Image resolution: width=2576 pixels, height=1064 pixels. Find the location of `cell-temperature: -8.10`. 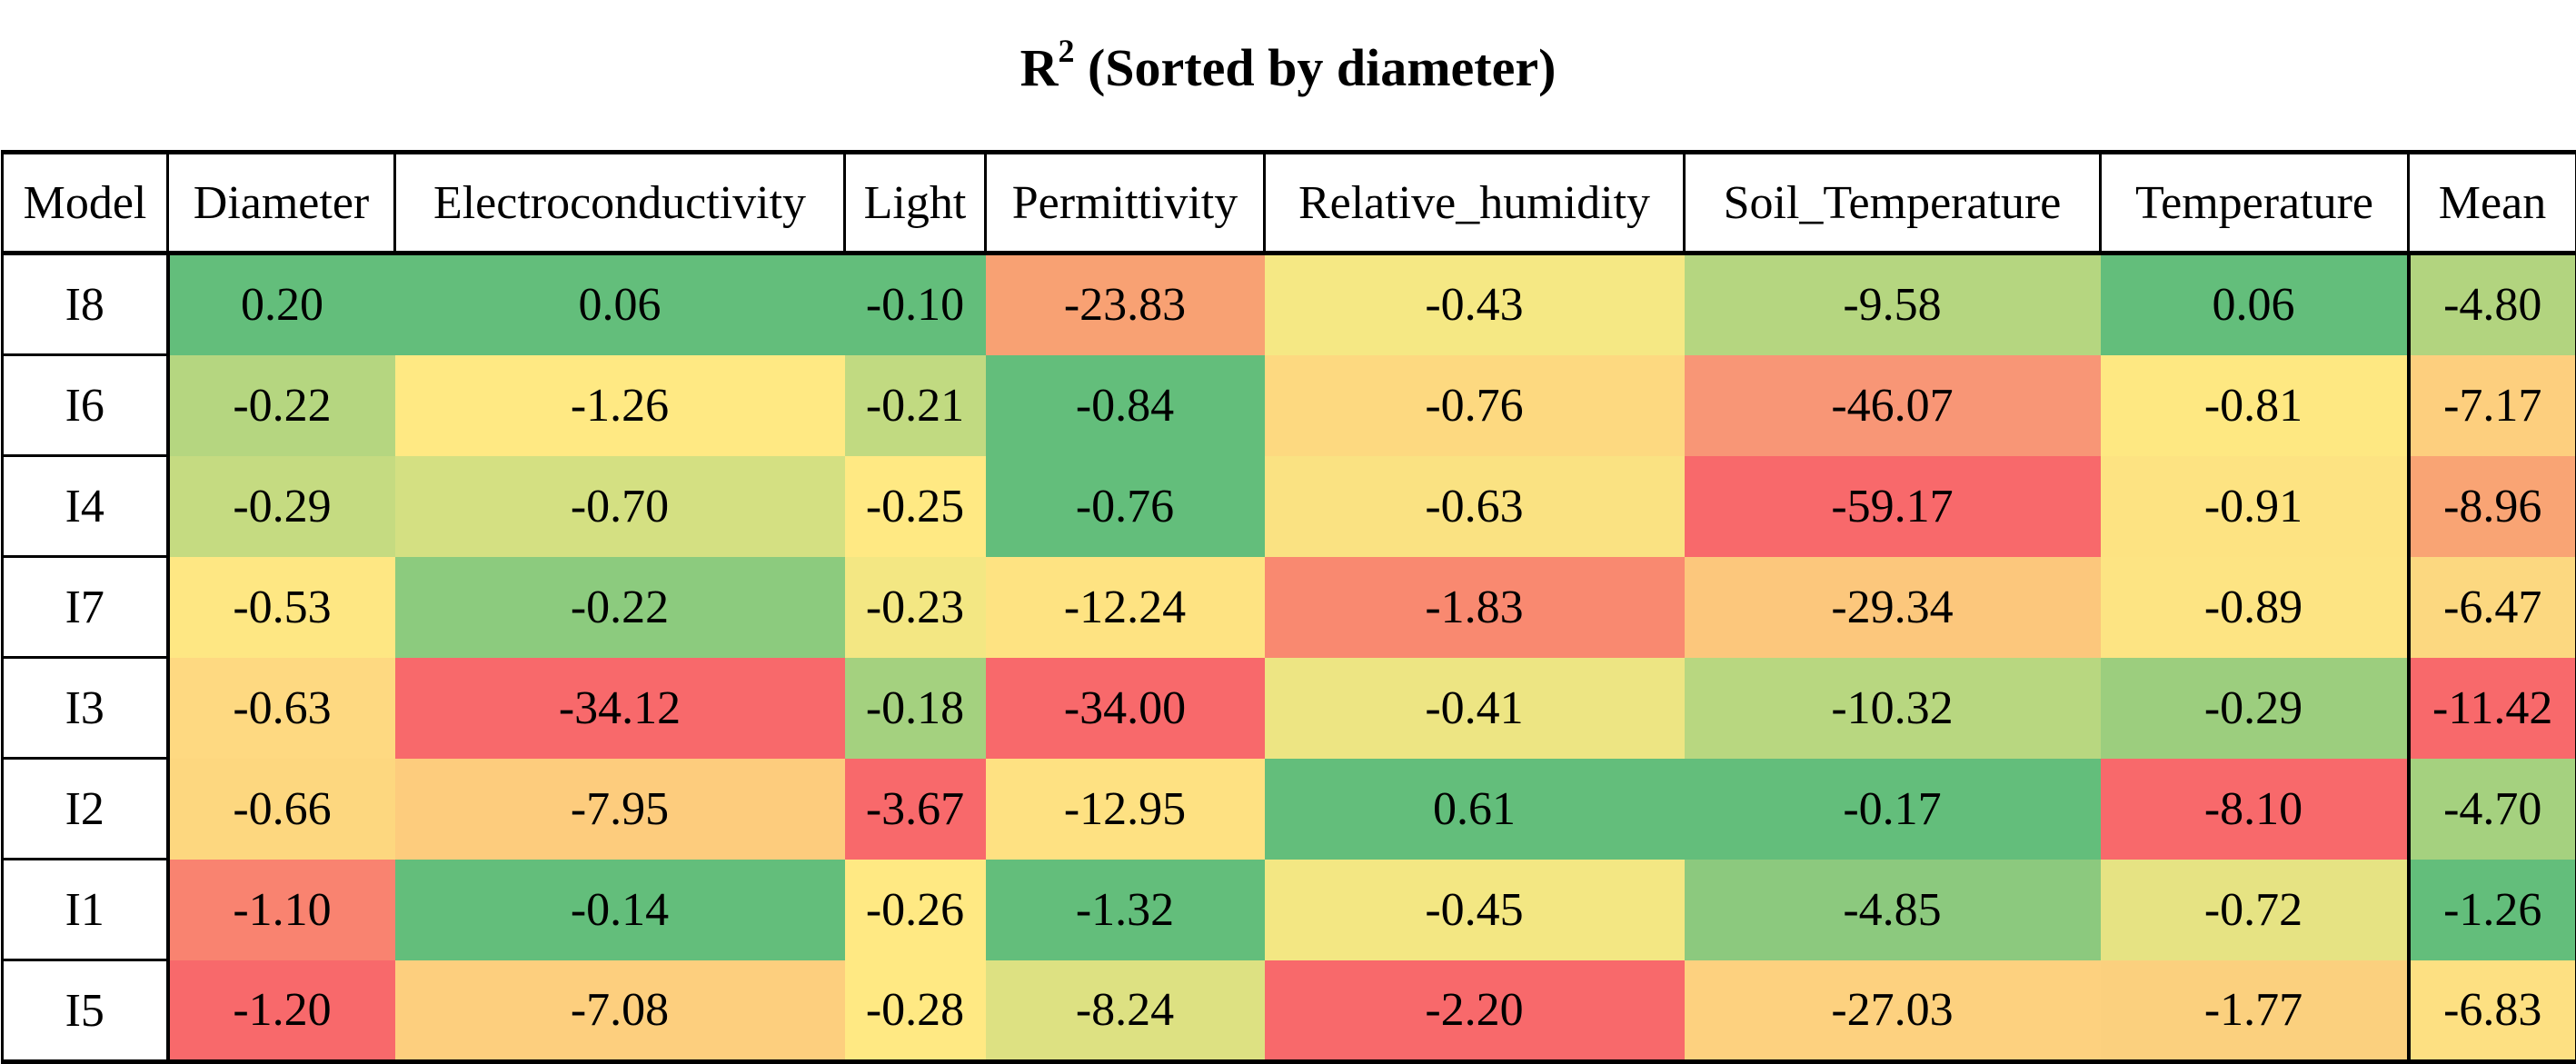

cell-temperature: -8.10 is located at coordinates (2255, 810).